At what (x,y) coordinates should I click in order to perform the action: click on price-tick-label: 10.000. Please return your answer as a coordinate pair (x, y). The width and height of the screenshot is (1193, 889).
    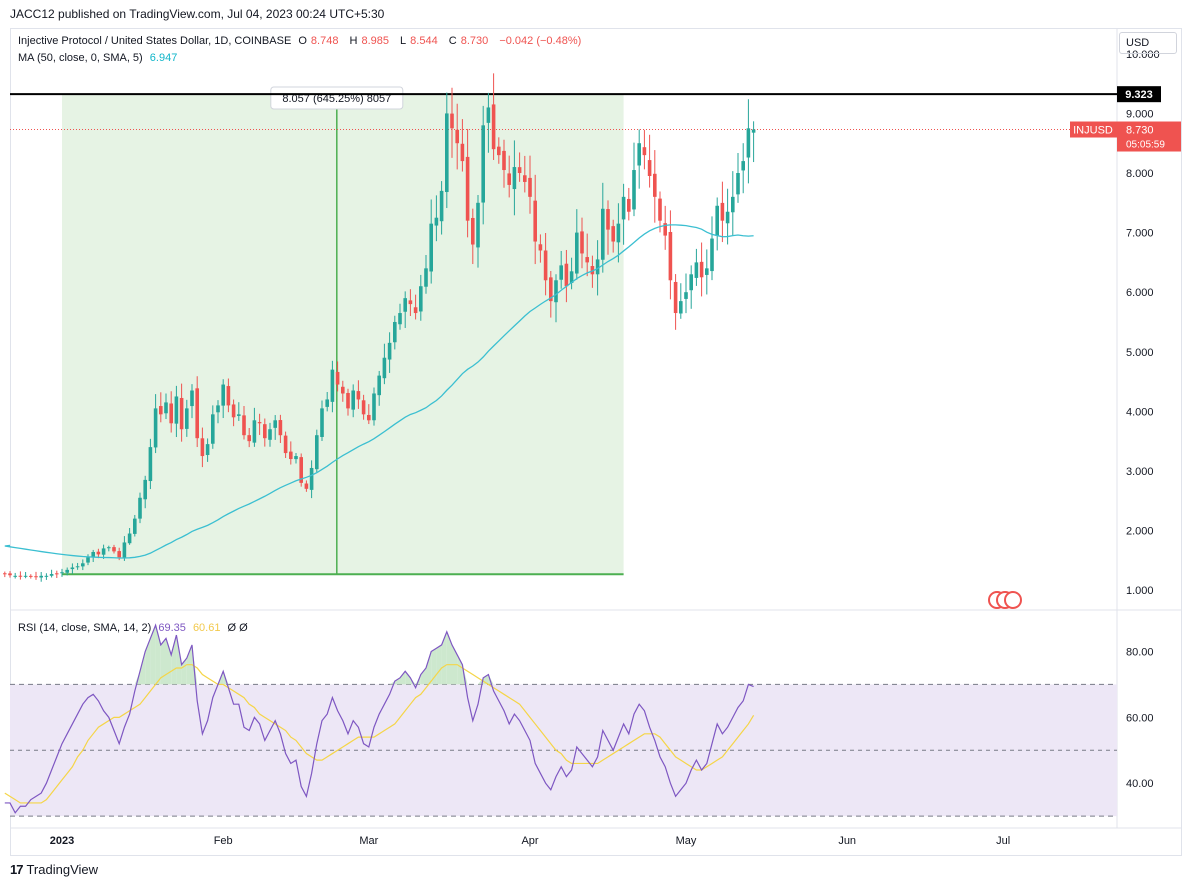
    Looking at the image, I should click on (1143, 55).